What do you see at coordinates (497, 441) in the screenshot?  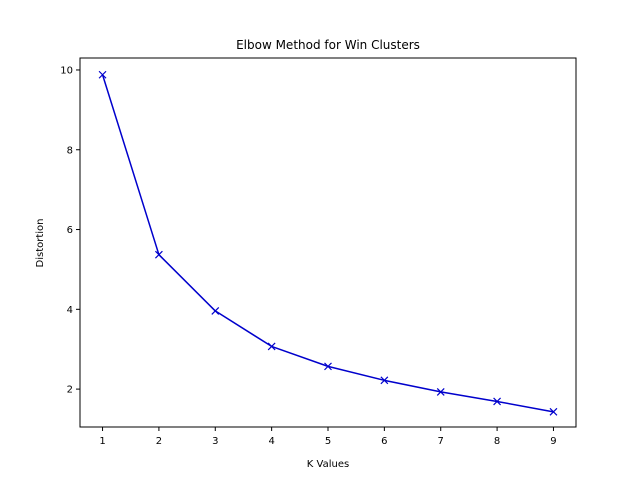 I see `x-tick-label: 8` at bounding box center [497, 441].